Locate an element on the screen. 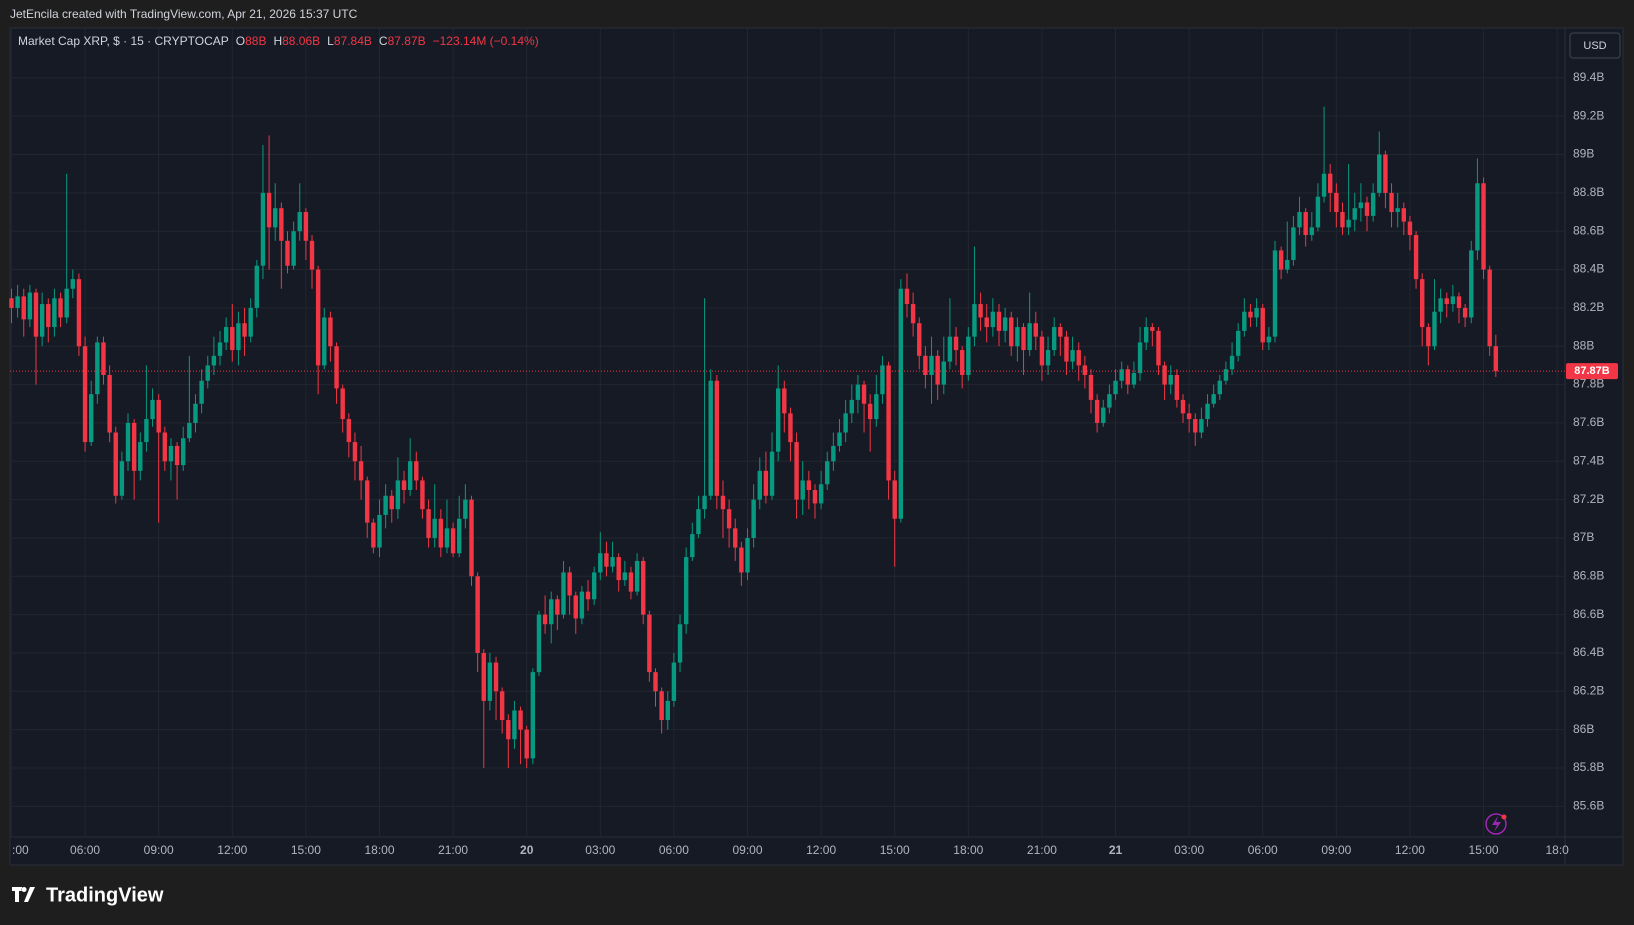 This screenshot has width=1634, height=925. currency-label: USD is located at coordinates (1594, 46).